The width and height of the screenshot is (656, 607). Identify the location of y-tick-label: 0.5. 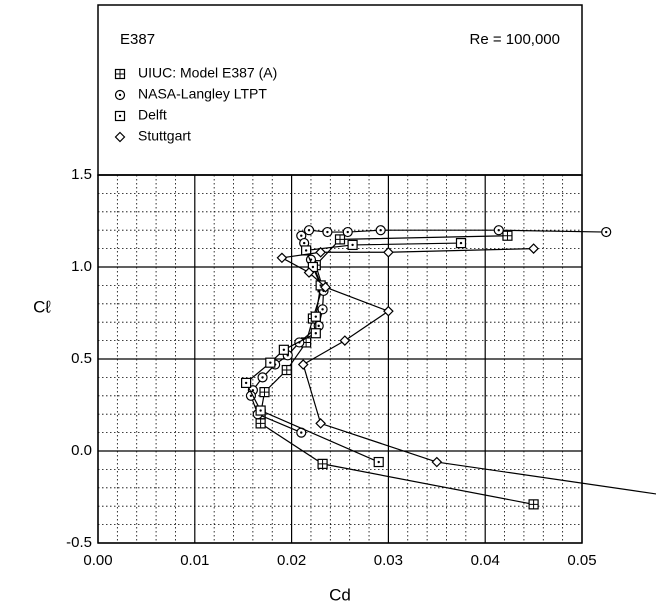
(81, 358).